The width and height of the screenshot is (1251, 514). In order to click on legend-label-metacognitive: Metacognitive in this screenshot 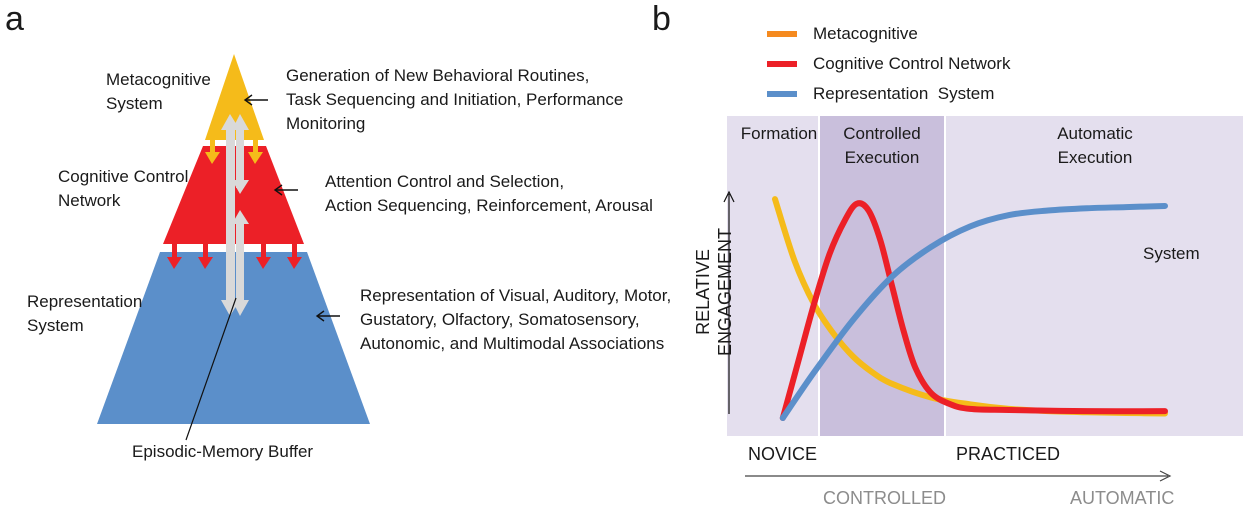, I will do `click(865, 33)`.